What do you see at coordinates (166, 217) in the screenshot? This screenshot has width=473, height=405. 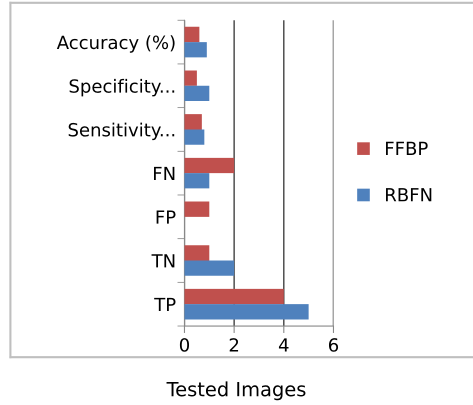 I see `y-tick-label: FP` at bounding box center [166, 217].